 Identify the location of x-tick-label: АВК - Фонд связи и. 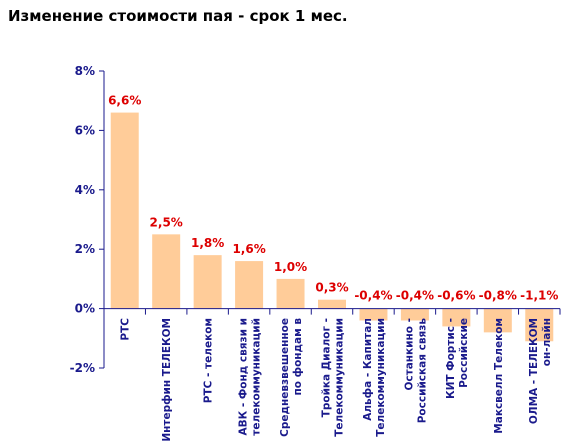
(244, 376).